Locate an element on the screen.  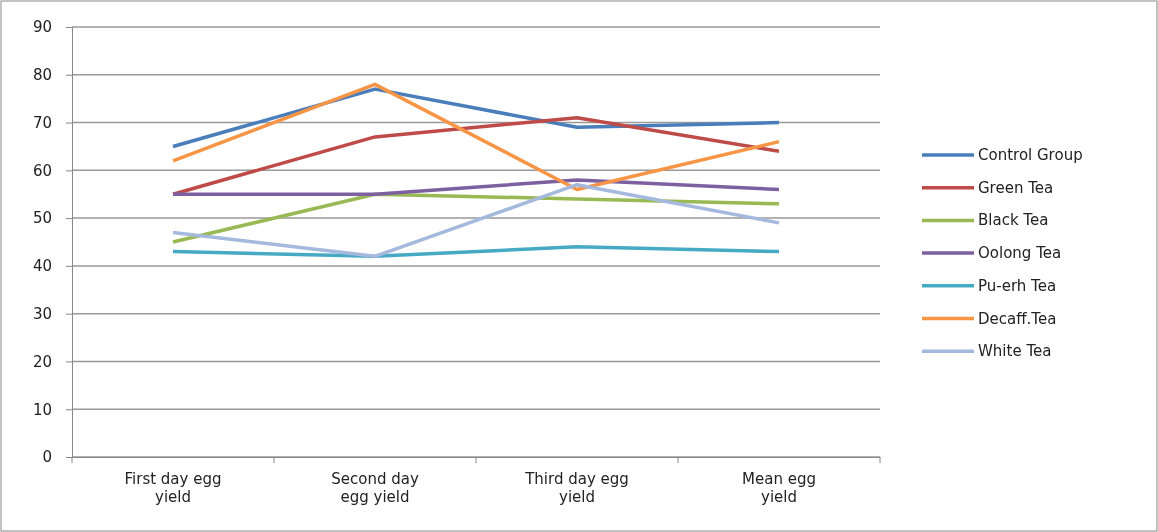
legend-label: Control Group is located at coordinates (1030, 155).